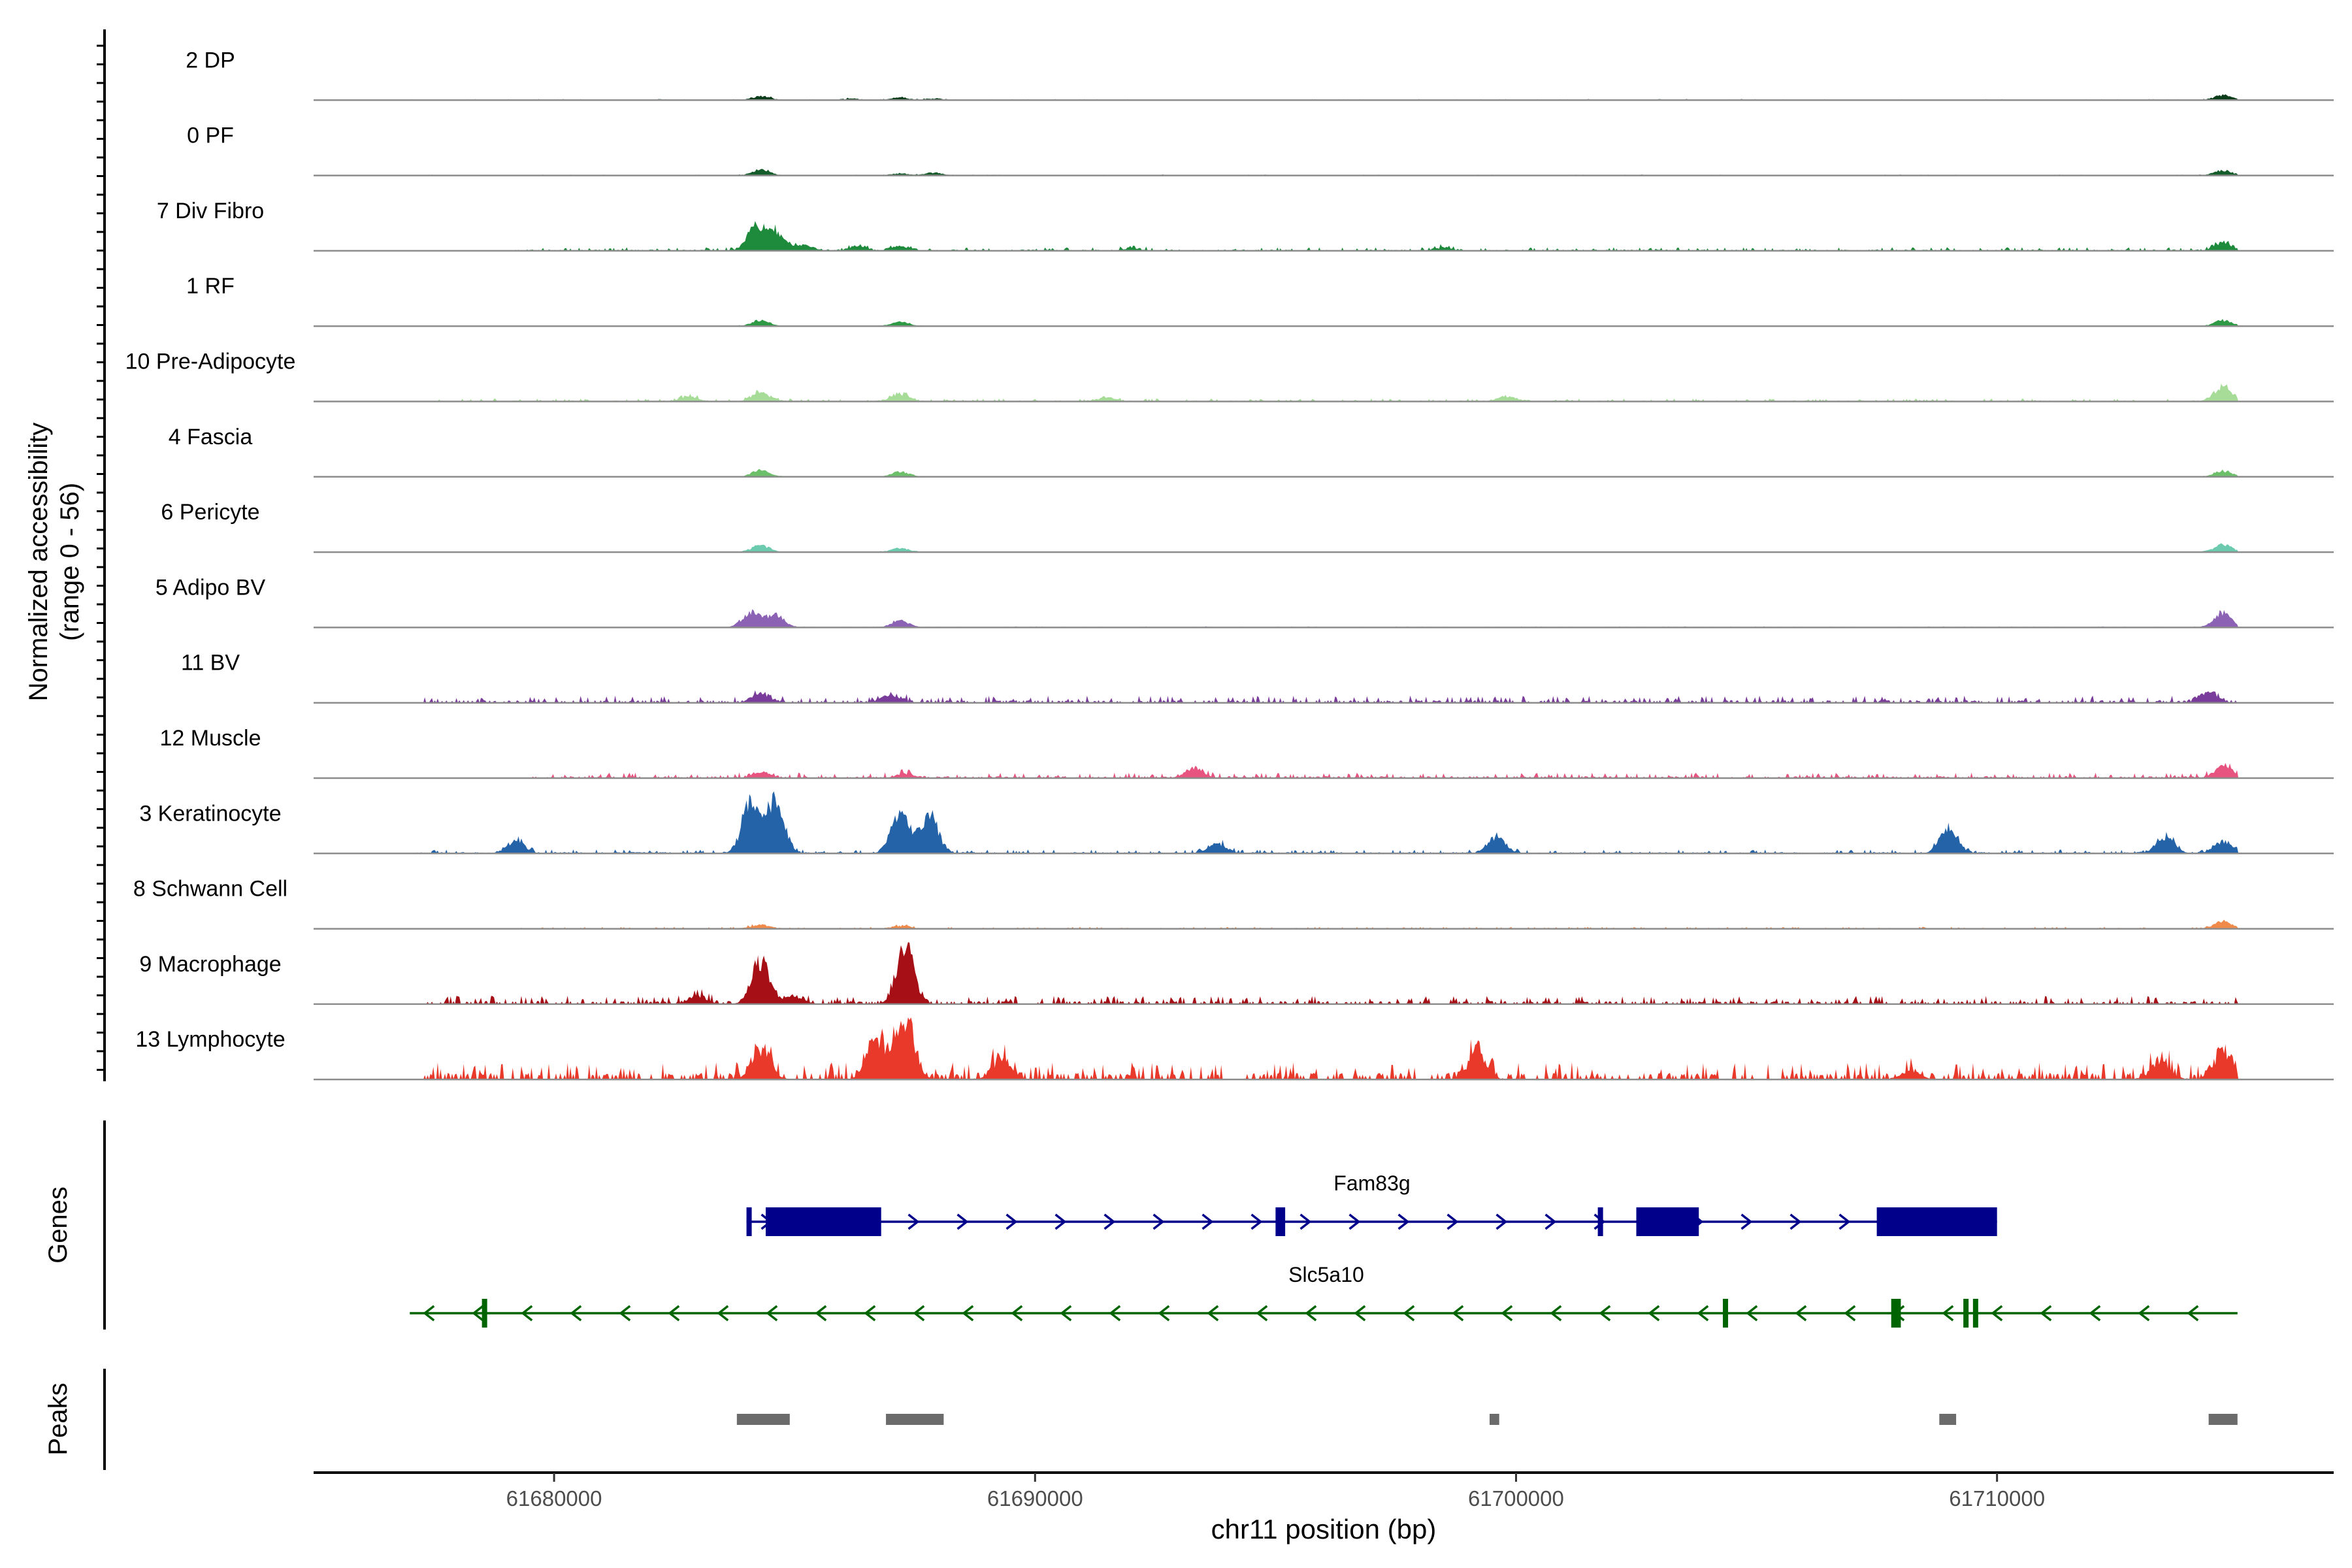 Image resolution: width=2352 pixels, height=1568 pixels. Describe the element at coordinates (58, 1225) in the screenshot. I see `genes-panel-label: Genes` at that location.